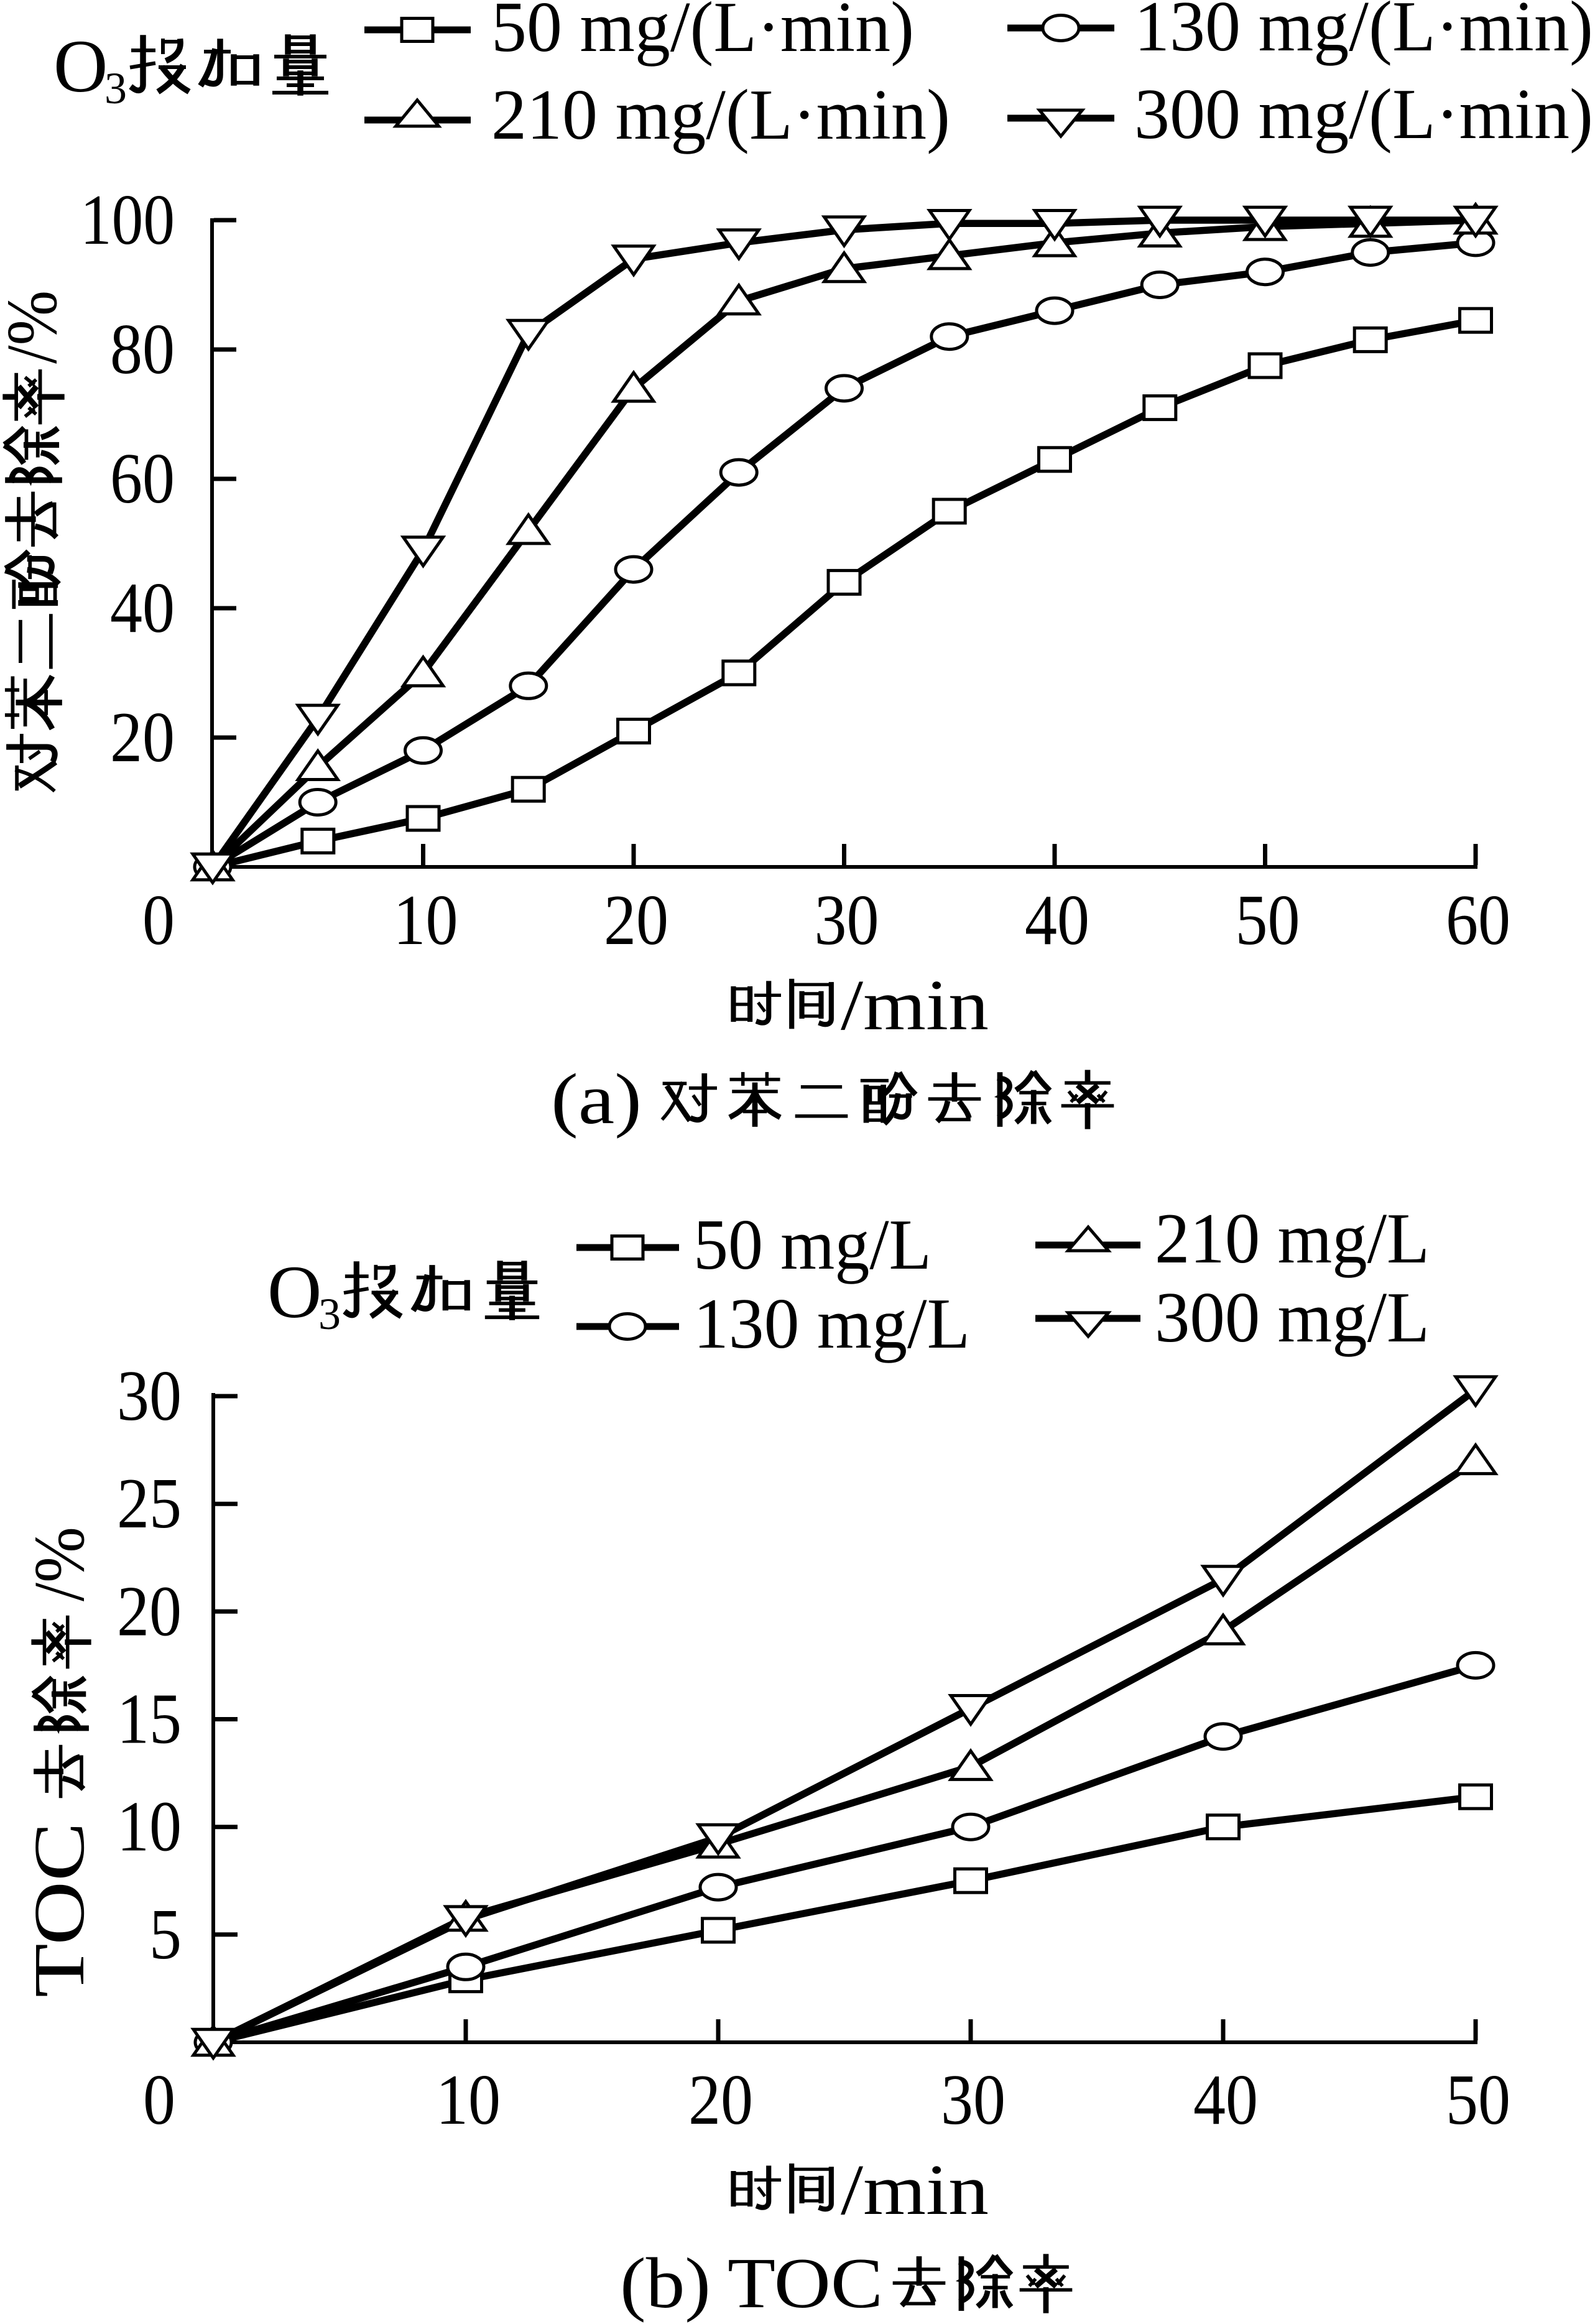 The width and height of the screenshot is (1595, 2324). I want to click on svg-text: 210 mg/L, so click(1293, 1239).